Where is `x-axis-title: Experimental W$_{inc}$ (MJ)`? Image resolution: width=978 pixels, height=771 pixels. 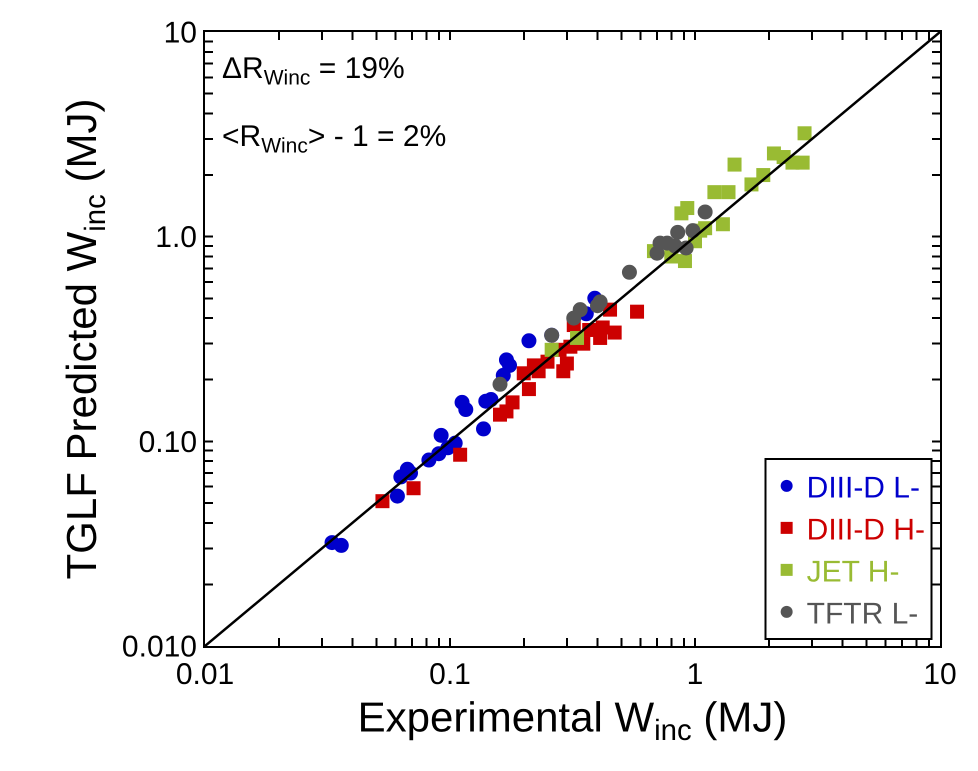
x-axis-title: Experimental W$_{inc}$ (MJ) is located at coordinates (573, 720).